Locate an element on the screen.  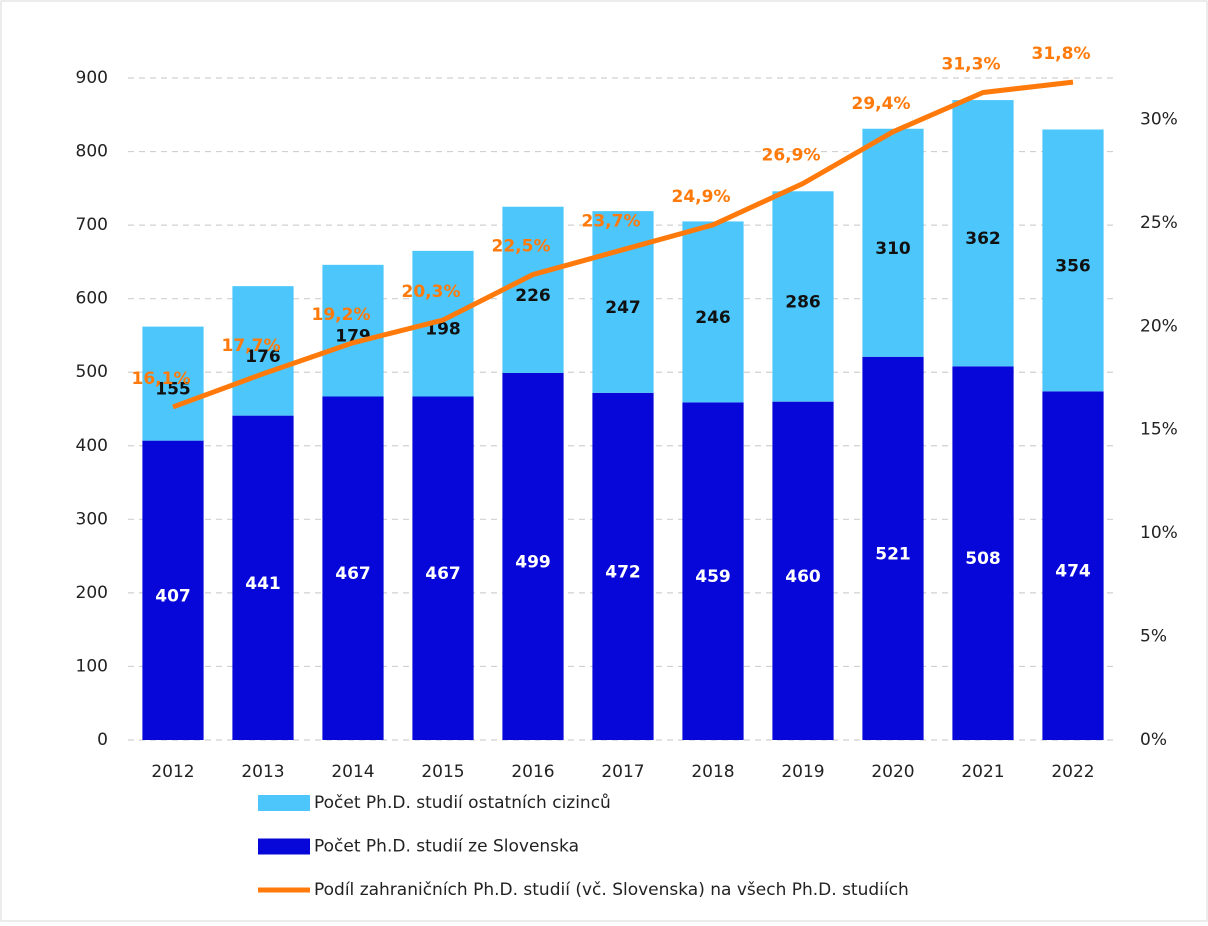
line-value-label: 26,9% is located at coordinates (791, 156).